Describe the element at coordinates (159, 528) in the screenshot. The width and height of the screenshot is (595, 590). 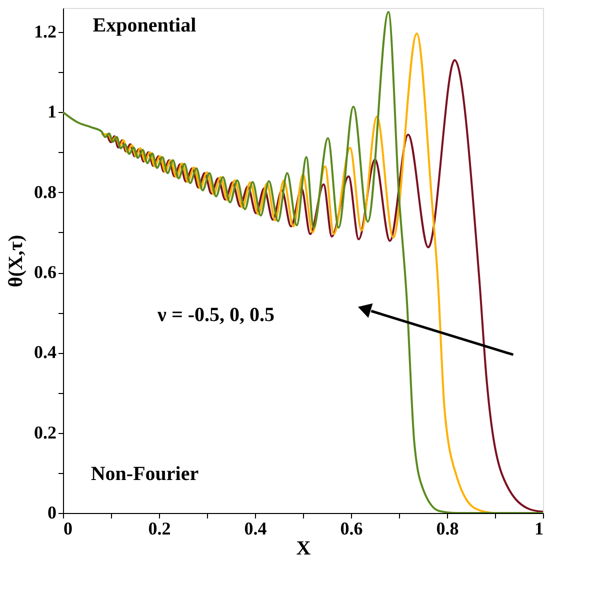
I see `x-tick-label: 0.2` at that location.